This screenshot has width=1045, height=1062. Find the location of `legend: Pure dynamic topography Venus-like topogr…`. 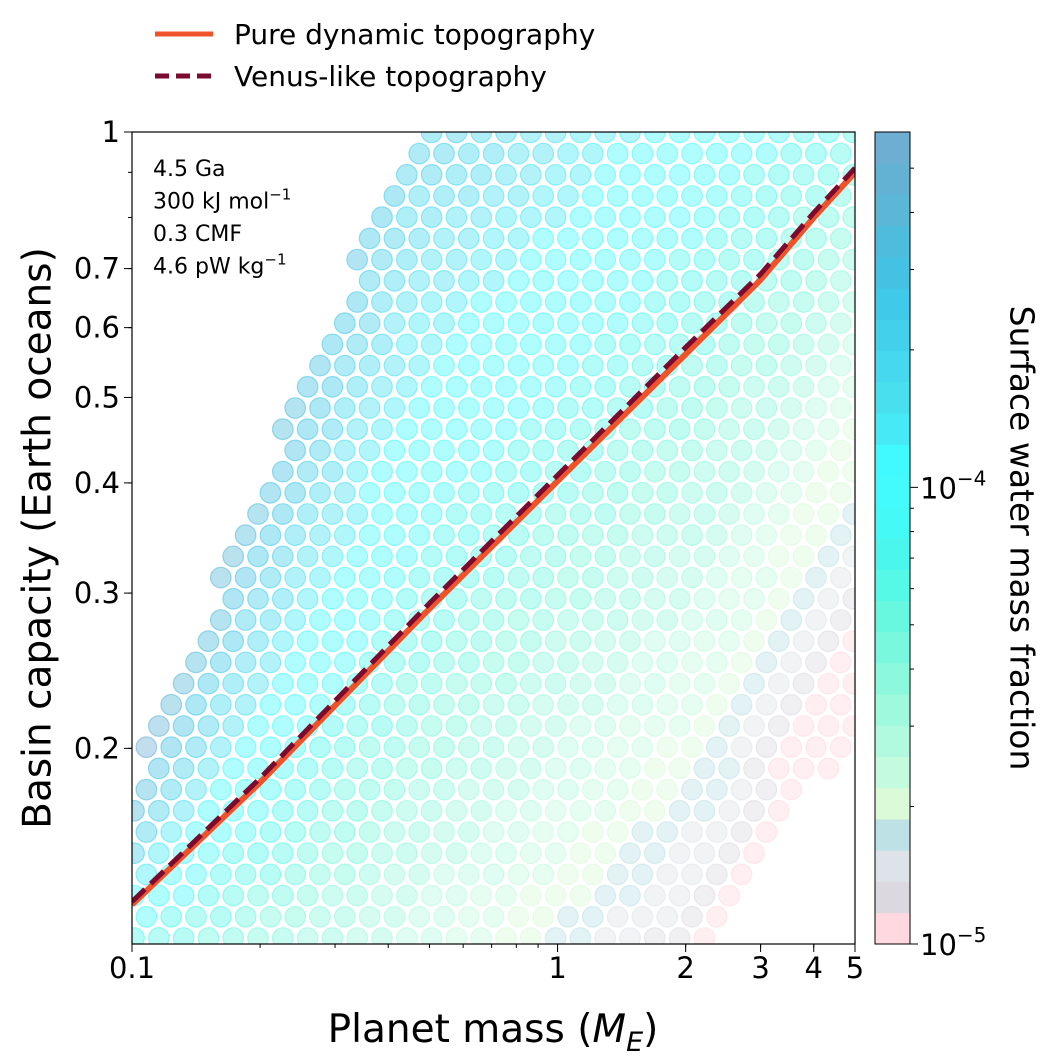

legend: Pure dynamic topography Venus-like topogr… is located at coordinates (375, 55).